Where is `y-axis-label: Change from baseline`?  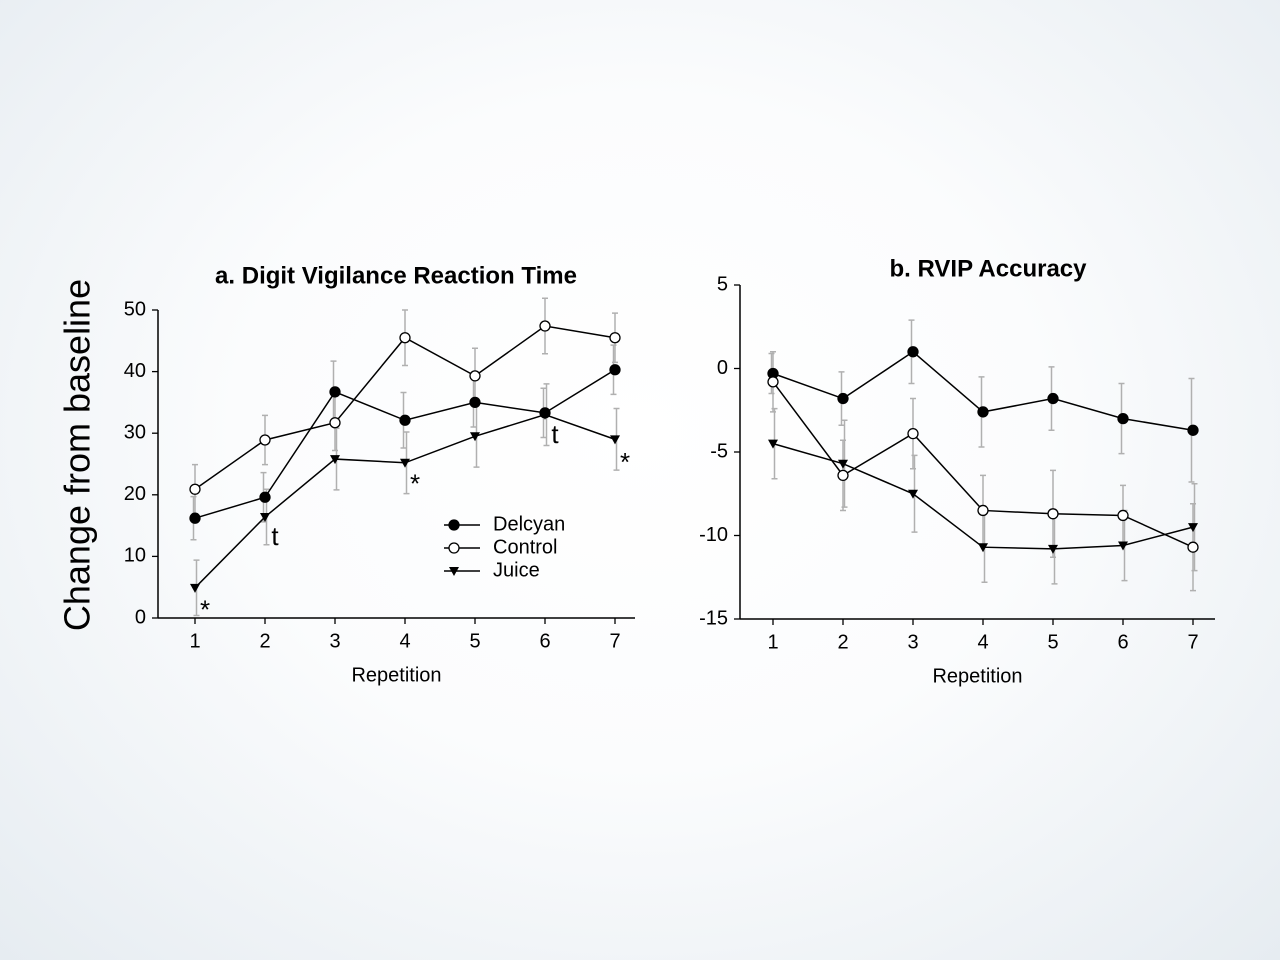 y-axis-label: Change from baseline is located at coordinates (77, 455).